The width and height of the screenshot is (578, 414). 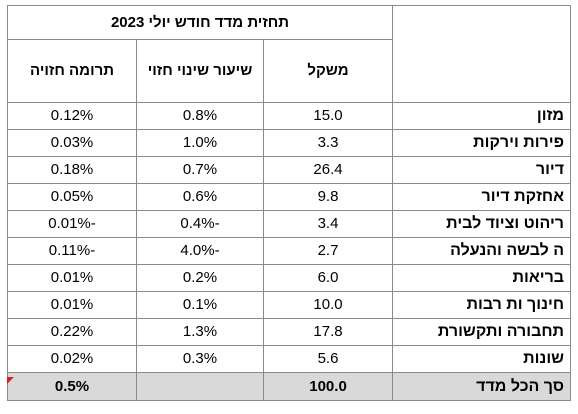 What do you see at coordinates (328, 170) in the screenshot?
I see `weight-cell: 26.4` at bounding box center [328, 170].